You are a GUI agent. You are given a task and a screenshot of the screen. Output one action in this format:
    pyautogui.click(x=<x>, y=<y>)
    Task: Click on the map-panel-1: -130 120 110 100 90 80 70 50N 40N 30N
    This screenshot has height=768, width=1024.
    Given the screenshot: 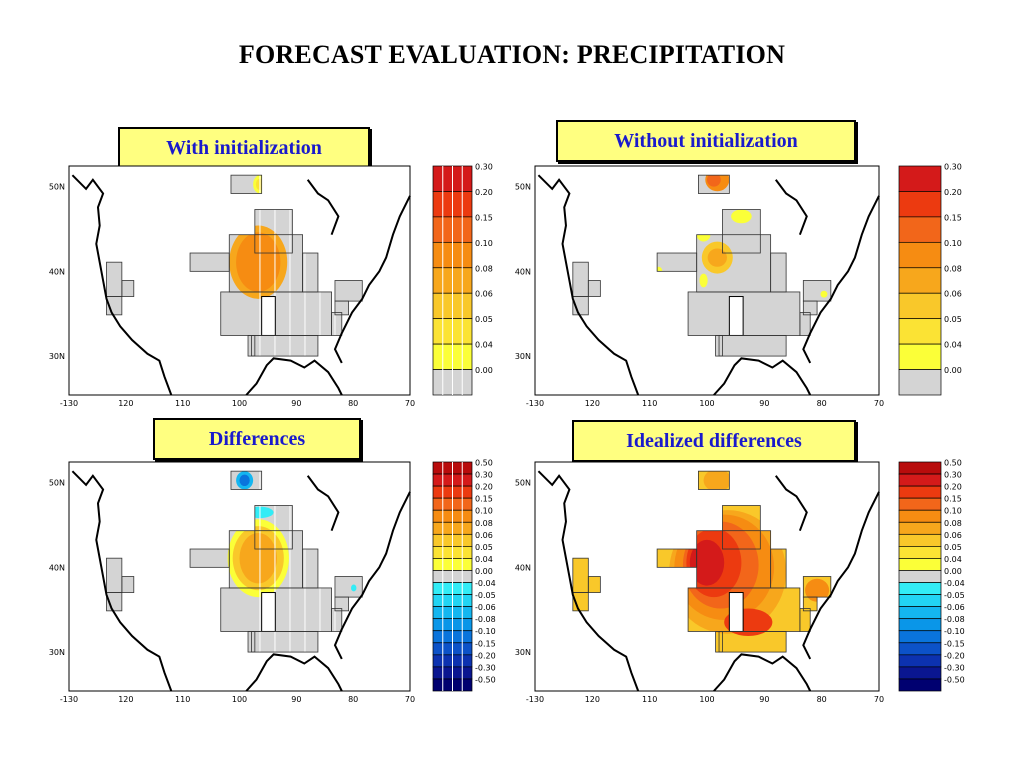 What is the action you would take?
    pyautogui.click(x=232, y=286)
    